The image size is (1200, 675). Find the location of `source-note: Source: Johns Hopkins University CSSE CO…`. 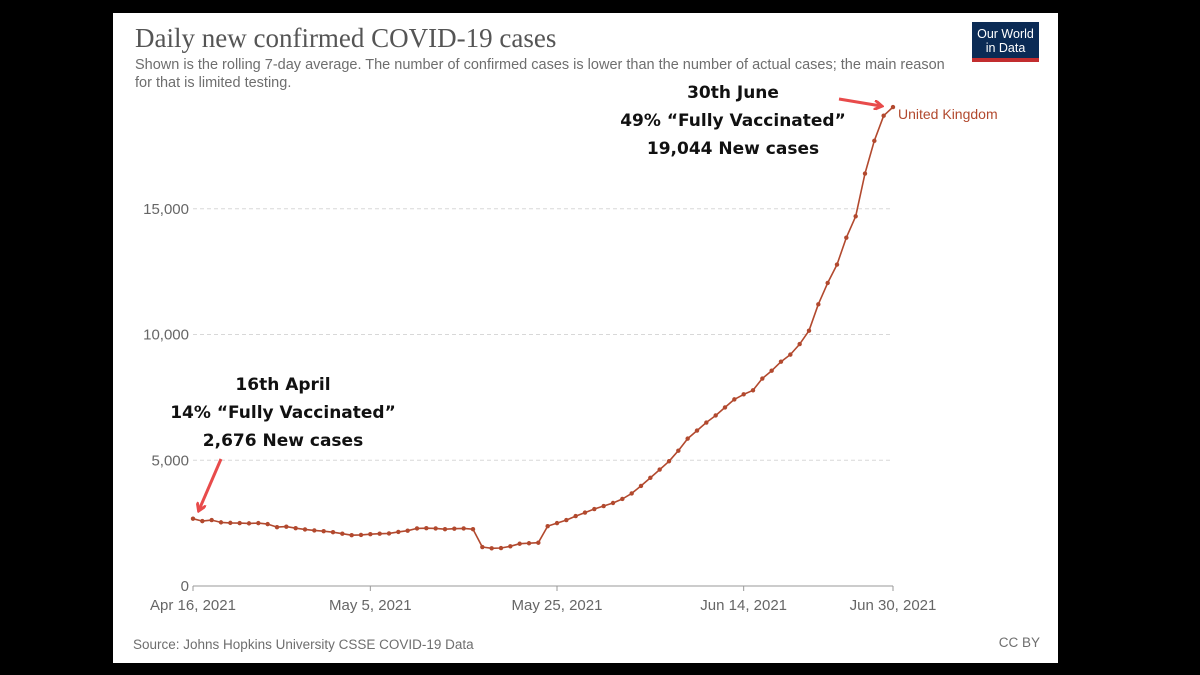

source-note: Source: Johns Hopkins University CSSE CO… is located at coordinates (303, 644).